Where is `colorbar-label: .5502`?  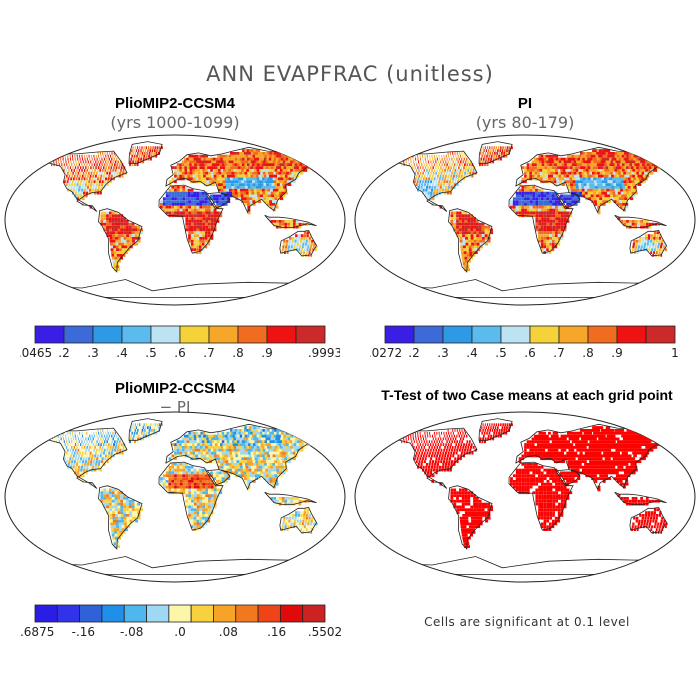 colorbar-label: .5502 is located at coordinates (325, 632).